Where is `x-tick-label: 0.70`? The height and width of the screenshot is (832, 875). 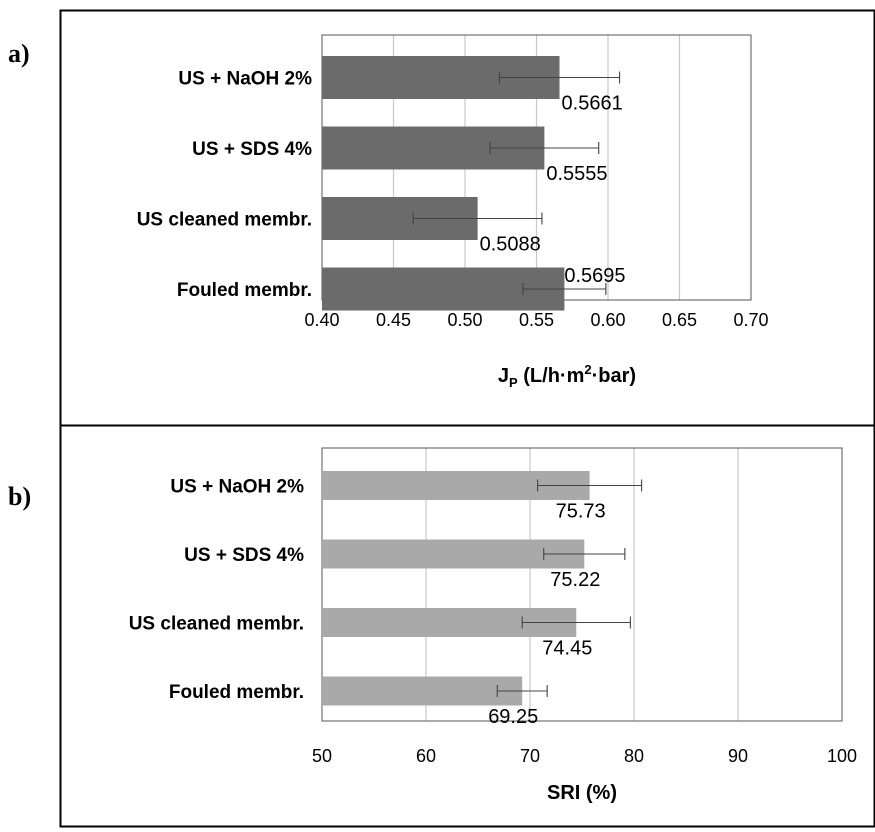
x-tick-label: 0.70 is located at coordinates (750, 320).